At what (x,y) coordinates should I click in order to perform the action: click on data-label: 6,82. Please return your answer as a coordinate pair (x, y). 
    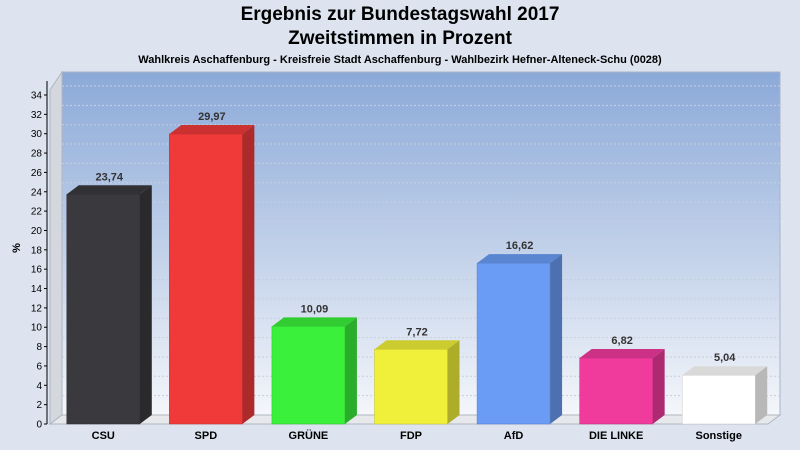
    Looking at the image, I should click on (621, 341).